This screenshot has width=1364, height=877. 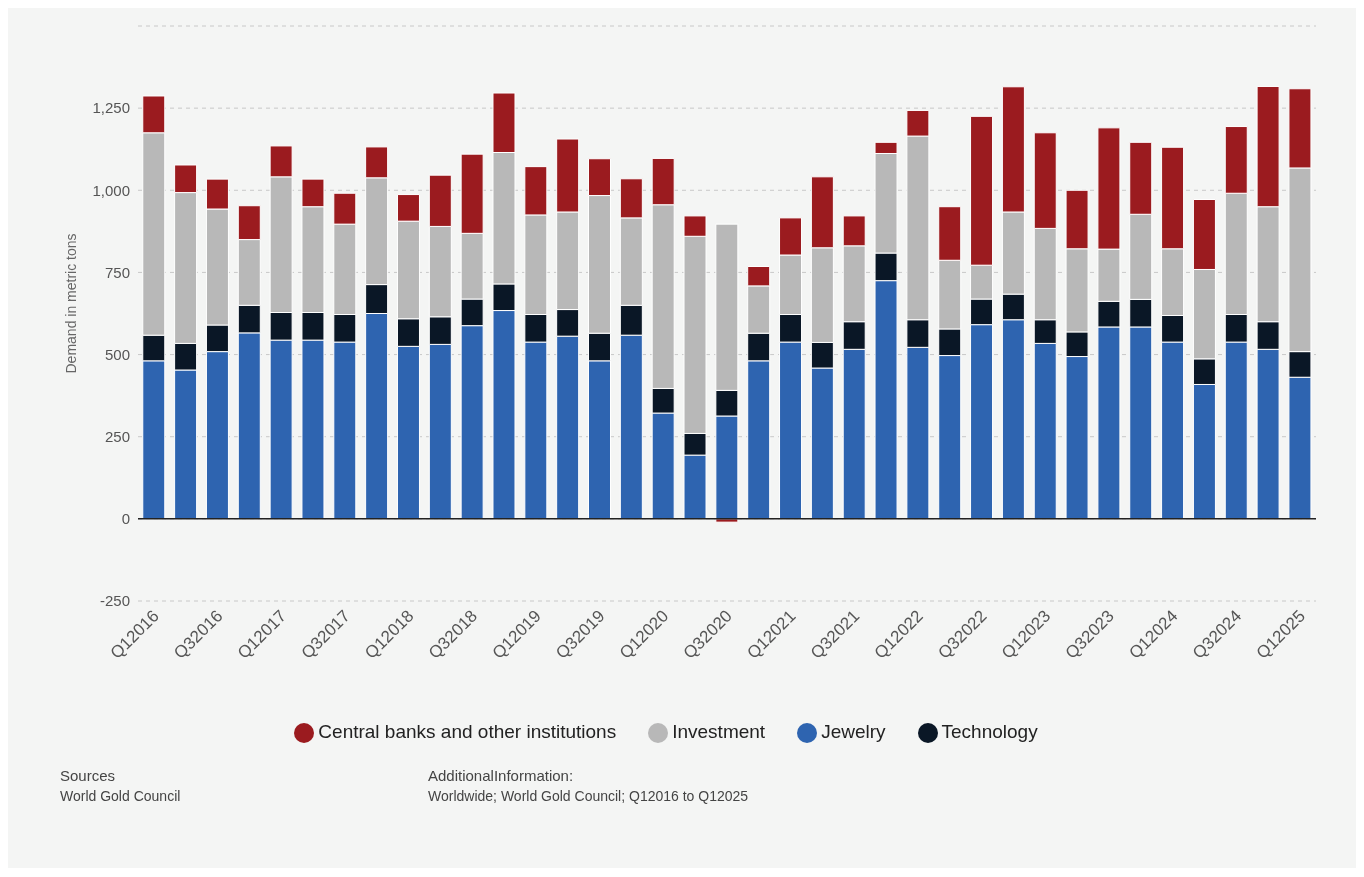 What do you see at coordinates (114, 601) in the screenshot?
I see `y-tick-label: -250` at bounding box center [114, 601].